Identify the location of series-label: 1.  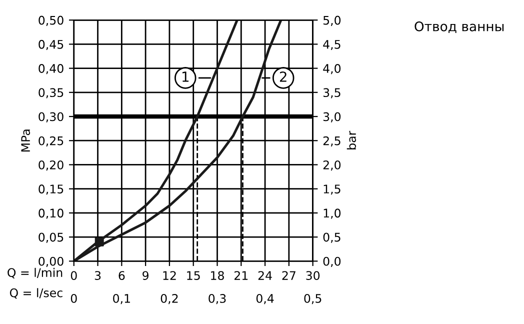
(185, 77).